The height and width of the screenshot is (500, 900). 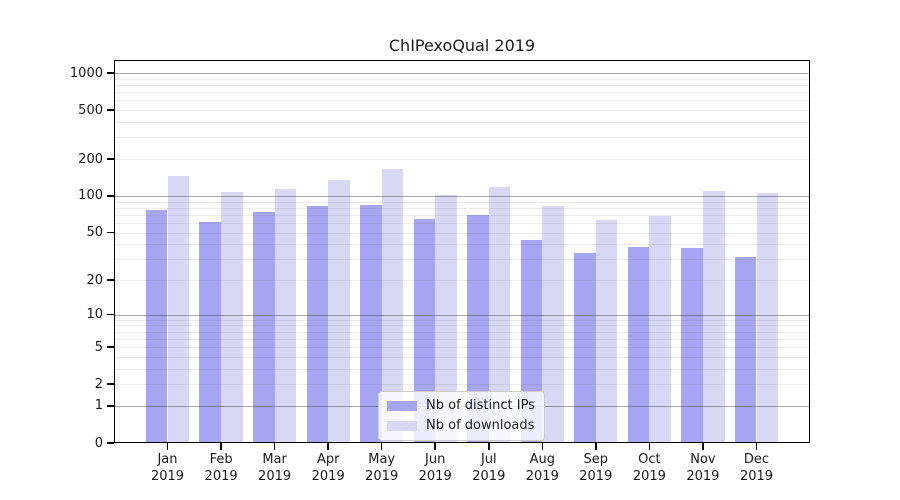 What do you see at coordinates (382, 468) in the screenshot?
I see `x-tick-label: May 2019` at bounding box center [382, 468].